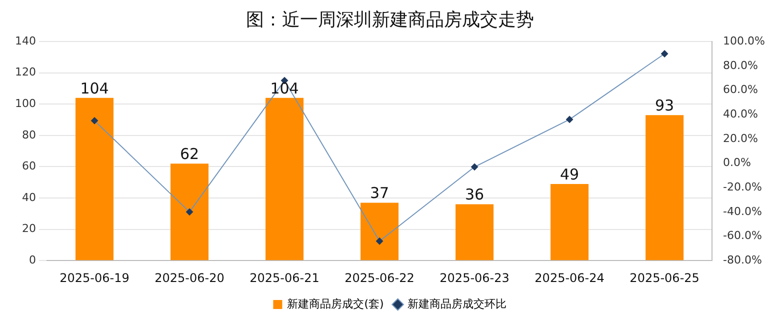 Image resolution: width=780 pixels, height=328 pixels. I want to click on y2-tick-label: -80.0%, so click(742, 259).